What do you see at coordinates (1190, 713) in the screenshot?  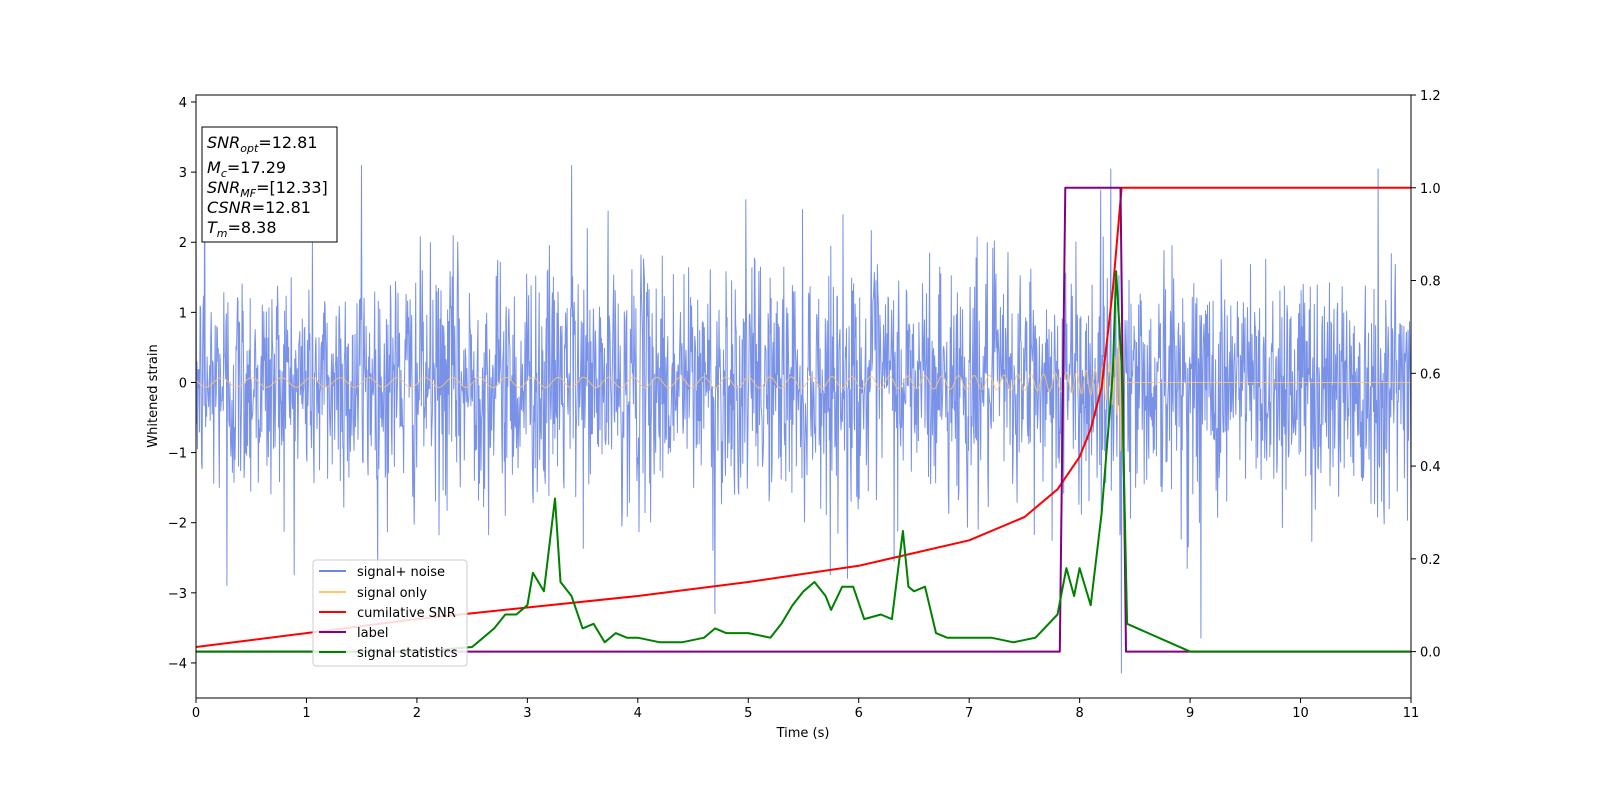 I see `x-tick-label: 9` at bounding box center [1190, 713].